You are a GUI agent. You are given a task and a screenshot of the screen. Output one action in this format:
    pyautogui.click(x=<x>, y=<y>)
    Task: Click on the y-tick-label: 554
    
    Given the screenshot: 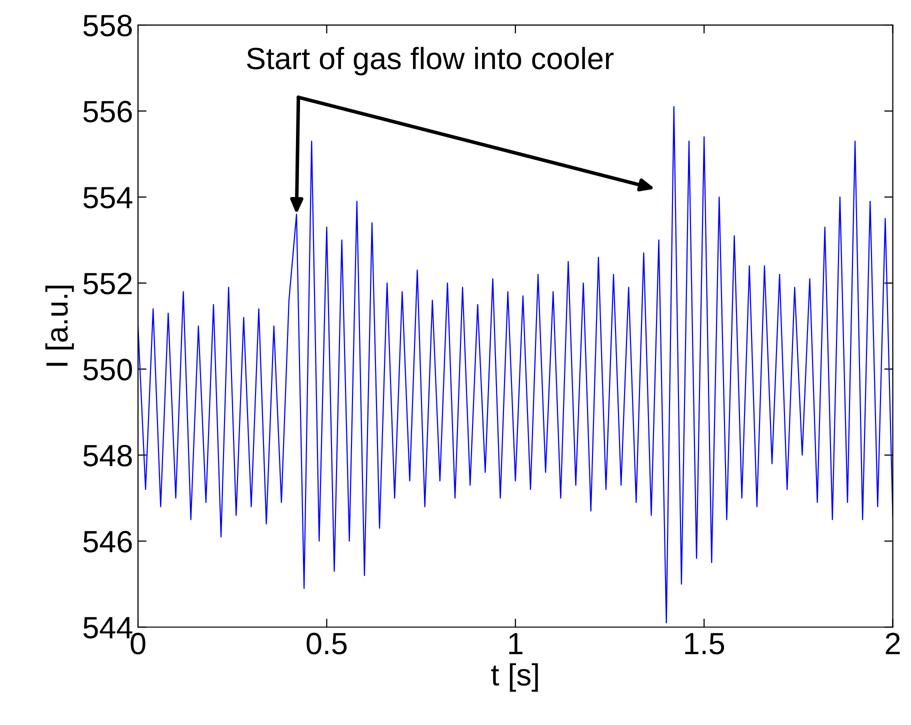 What is the action you would take?
    pyautogui.click(x=107, y=197)
    